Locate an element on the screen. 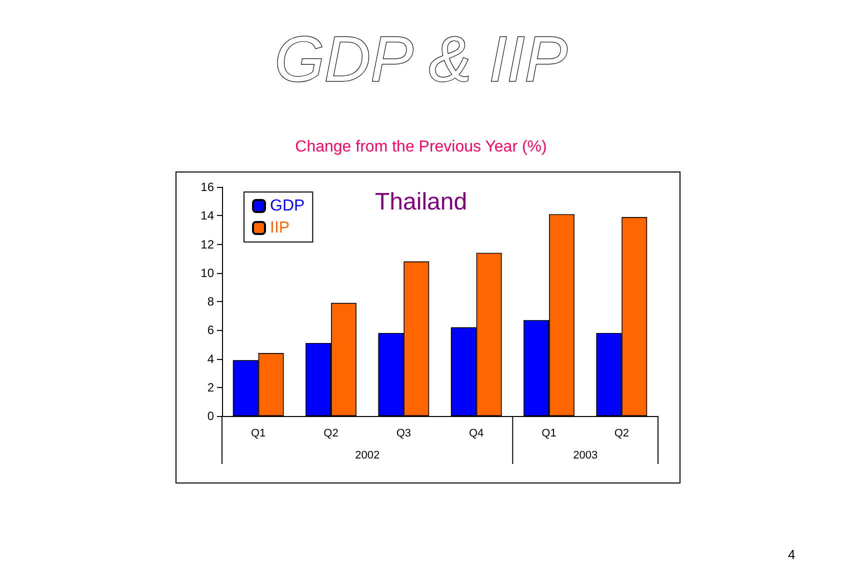 The width and height of the screenshot is (842, 588). x-tick-label: Q4 is located at coordinates (476, 434).